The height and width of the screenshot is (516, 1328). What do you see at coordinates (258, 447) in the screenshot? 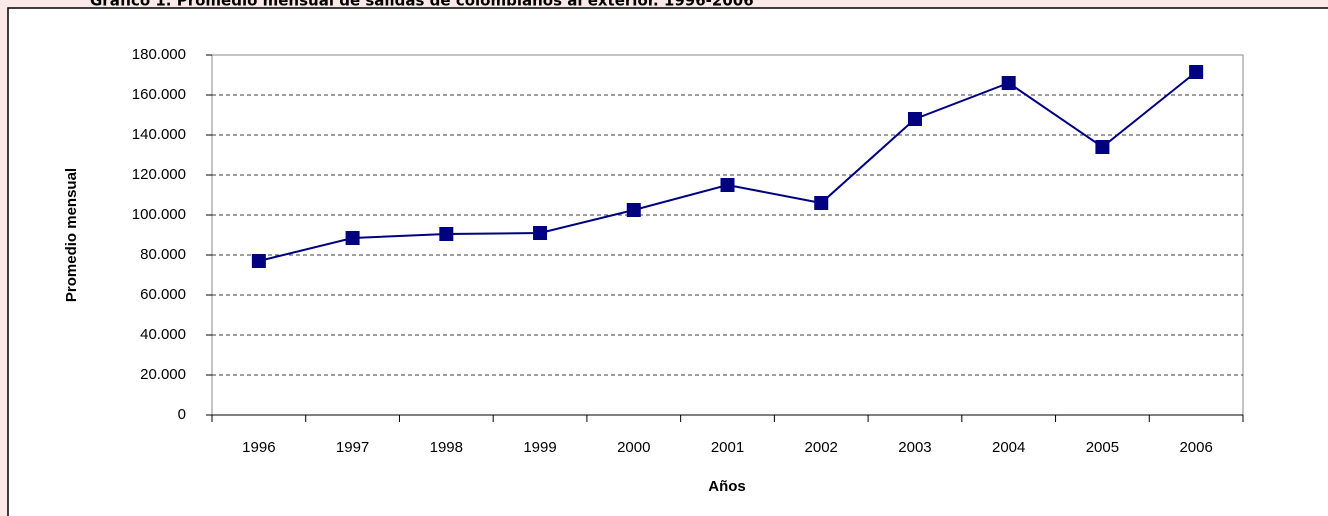
I see `x-tick-label: 1996` at bounding box center [258, 447].